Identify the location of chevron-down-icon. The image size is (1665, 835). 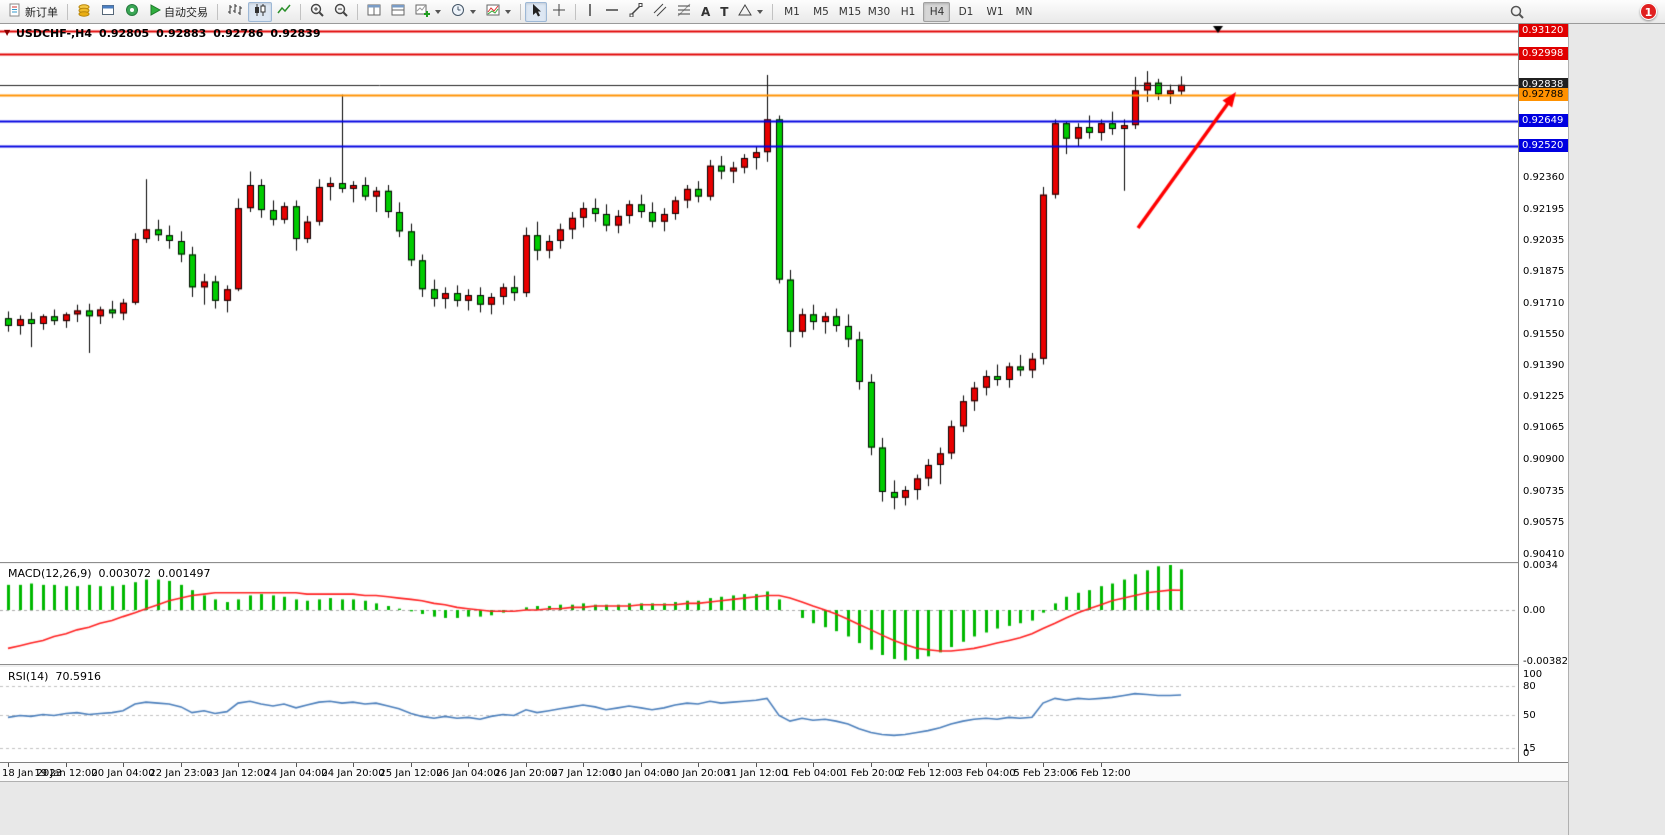
(508, 11).